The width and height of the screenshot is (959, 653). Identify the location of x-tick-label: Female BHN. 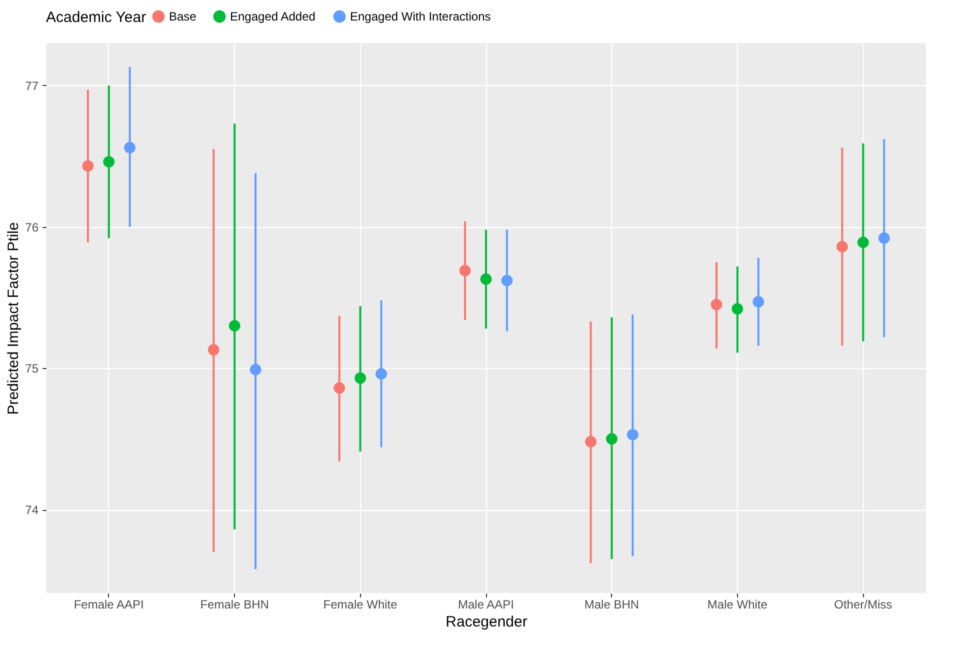
(234, 605).